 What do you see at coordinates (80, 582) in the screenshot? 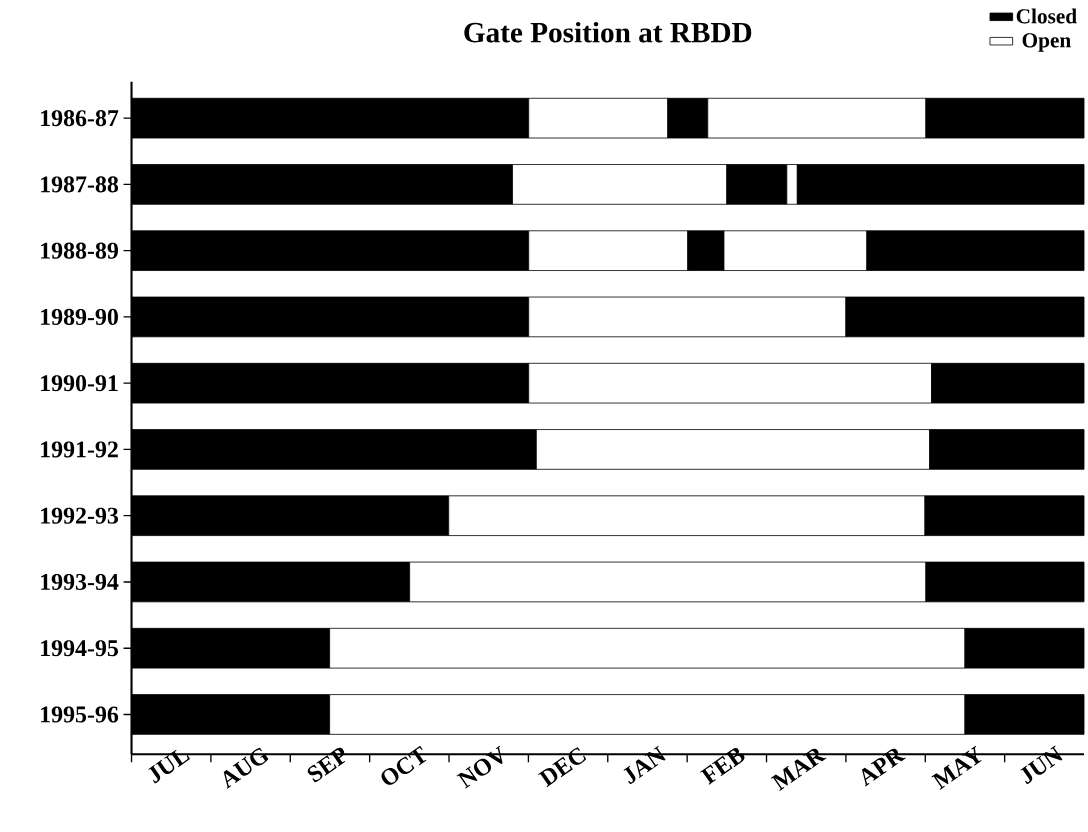
I see `y-tick-label: 1993-94` at bounding box center [80, 582].